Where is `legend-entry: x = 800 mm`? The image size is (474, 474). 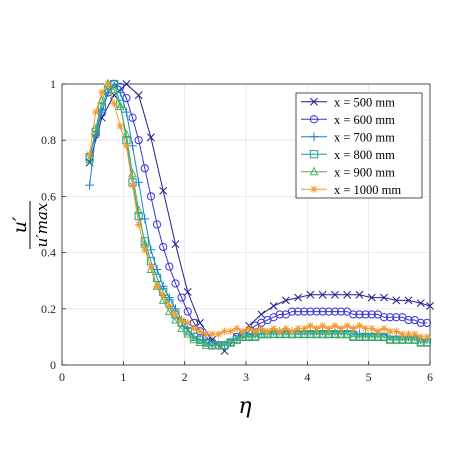 legend-entry: x = 800 mm is located at coordinates (348, 155).